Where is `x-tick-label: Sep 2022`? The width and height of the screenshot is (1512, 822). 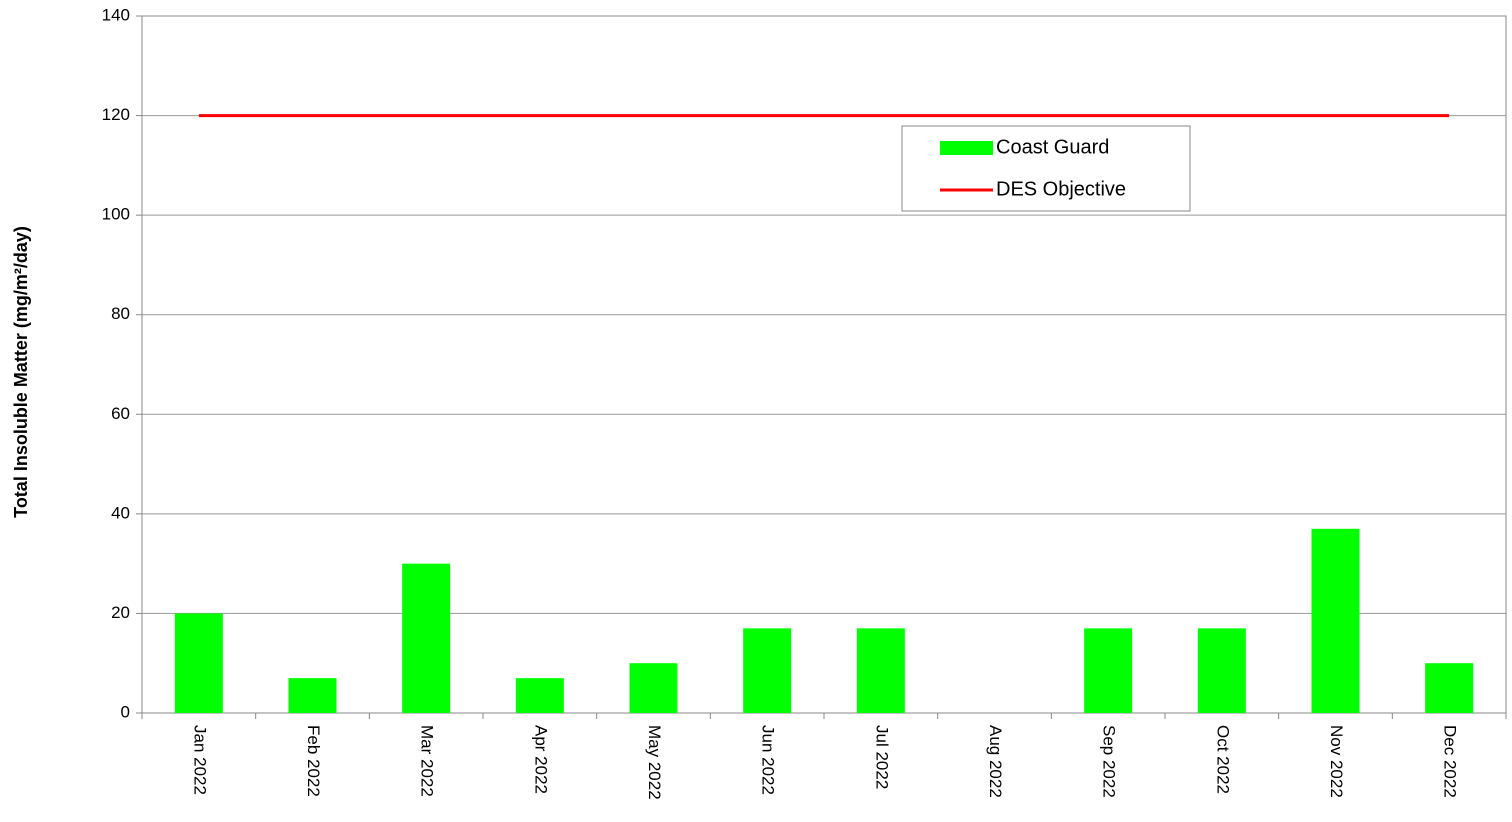 x-tick-label: Sep 2022 is located at coordinates (1109, 761).